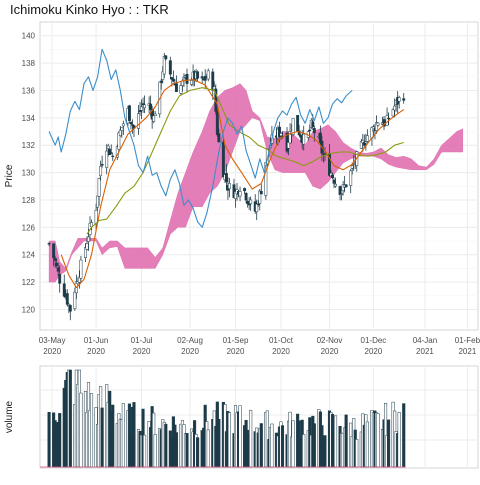 This screenshot has width=480, height=485. I want to click on y-tick-label: 128, so click(29, 200).